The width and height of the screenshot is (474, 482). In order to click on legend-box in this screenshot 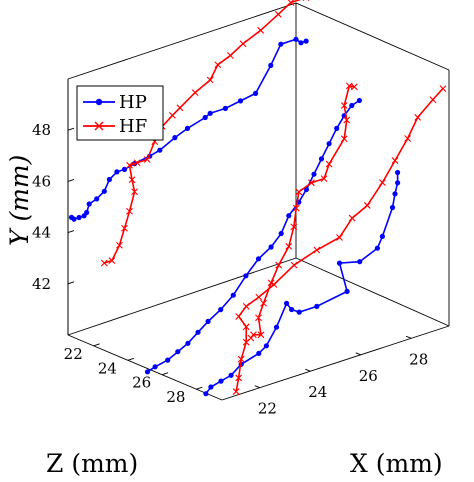, I will do `click(120, 113)`.